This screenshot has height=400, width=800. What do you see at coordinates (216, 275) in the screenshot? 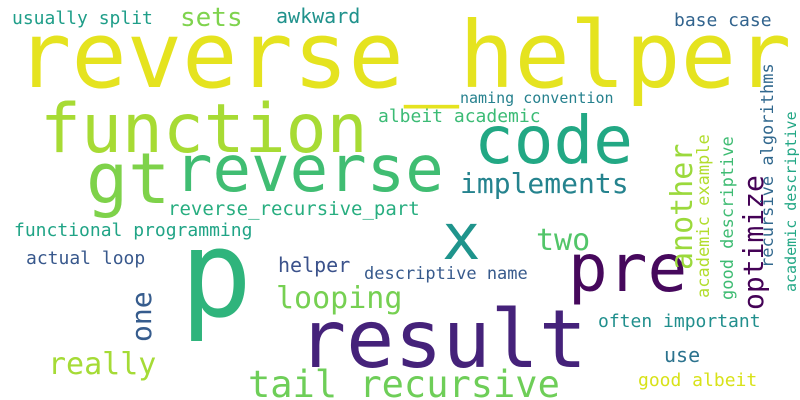
I see `word-p: p` at bounding box center [216, 275].